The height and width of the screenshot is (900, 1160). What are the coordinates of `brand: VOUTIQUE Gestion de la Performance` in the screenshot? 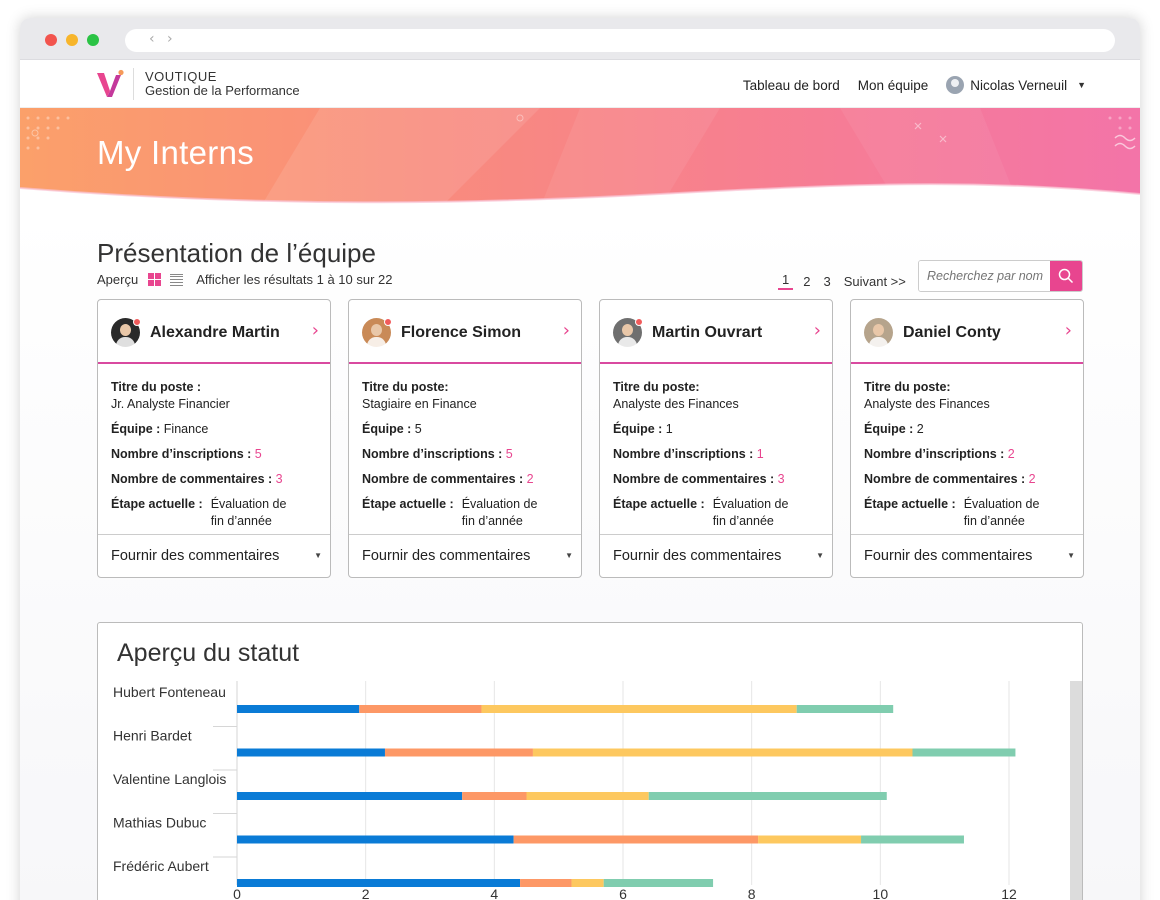 It's located at (222, 84).